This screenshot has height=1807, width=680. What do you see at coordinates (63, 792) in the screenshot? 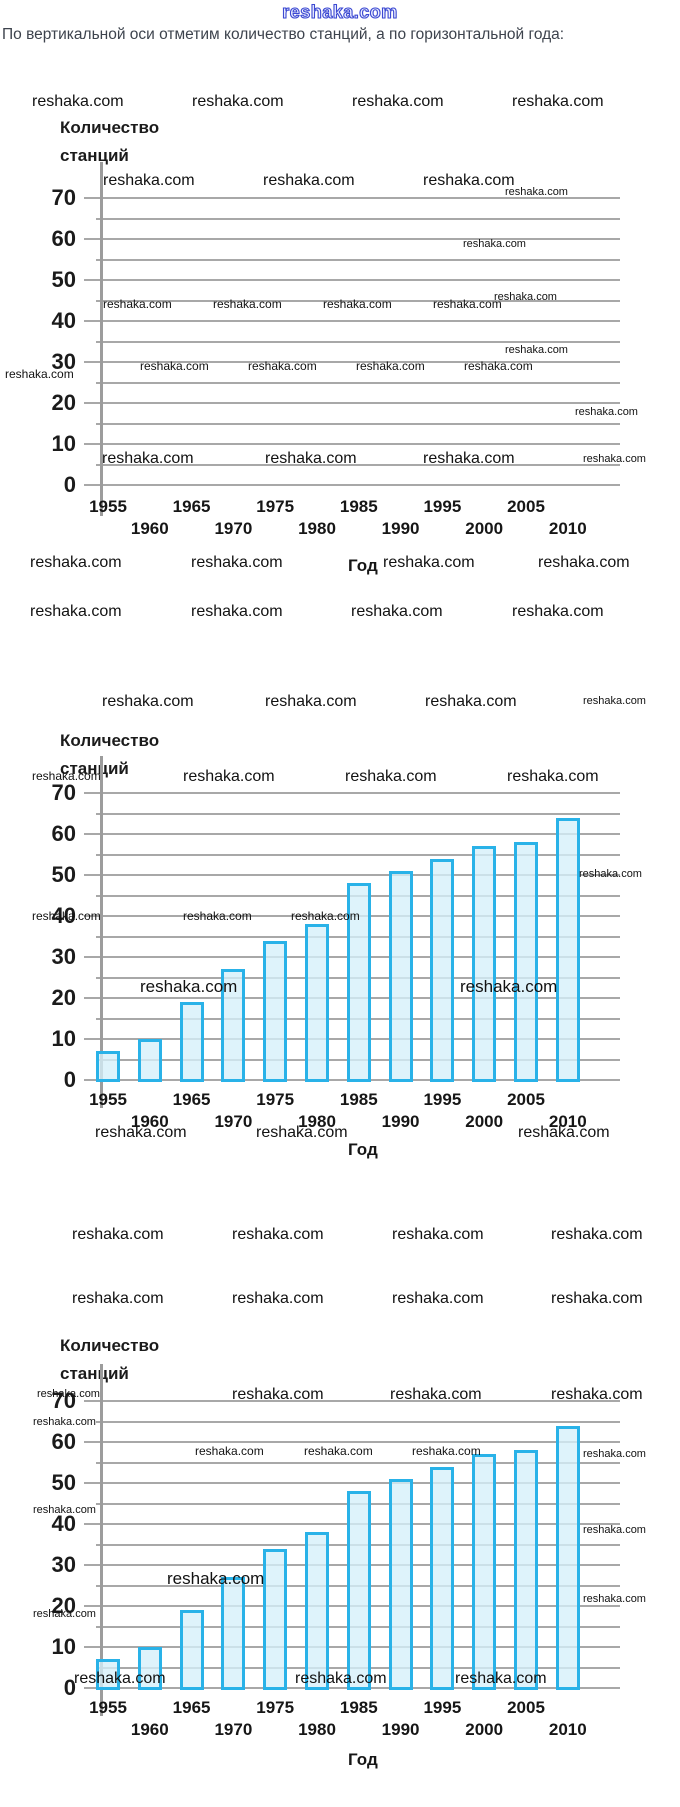
I see `chart2-y-tick-label: 70` at bounding box center [63, 792].